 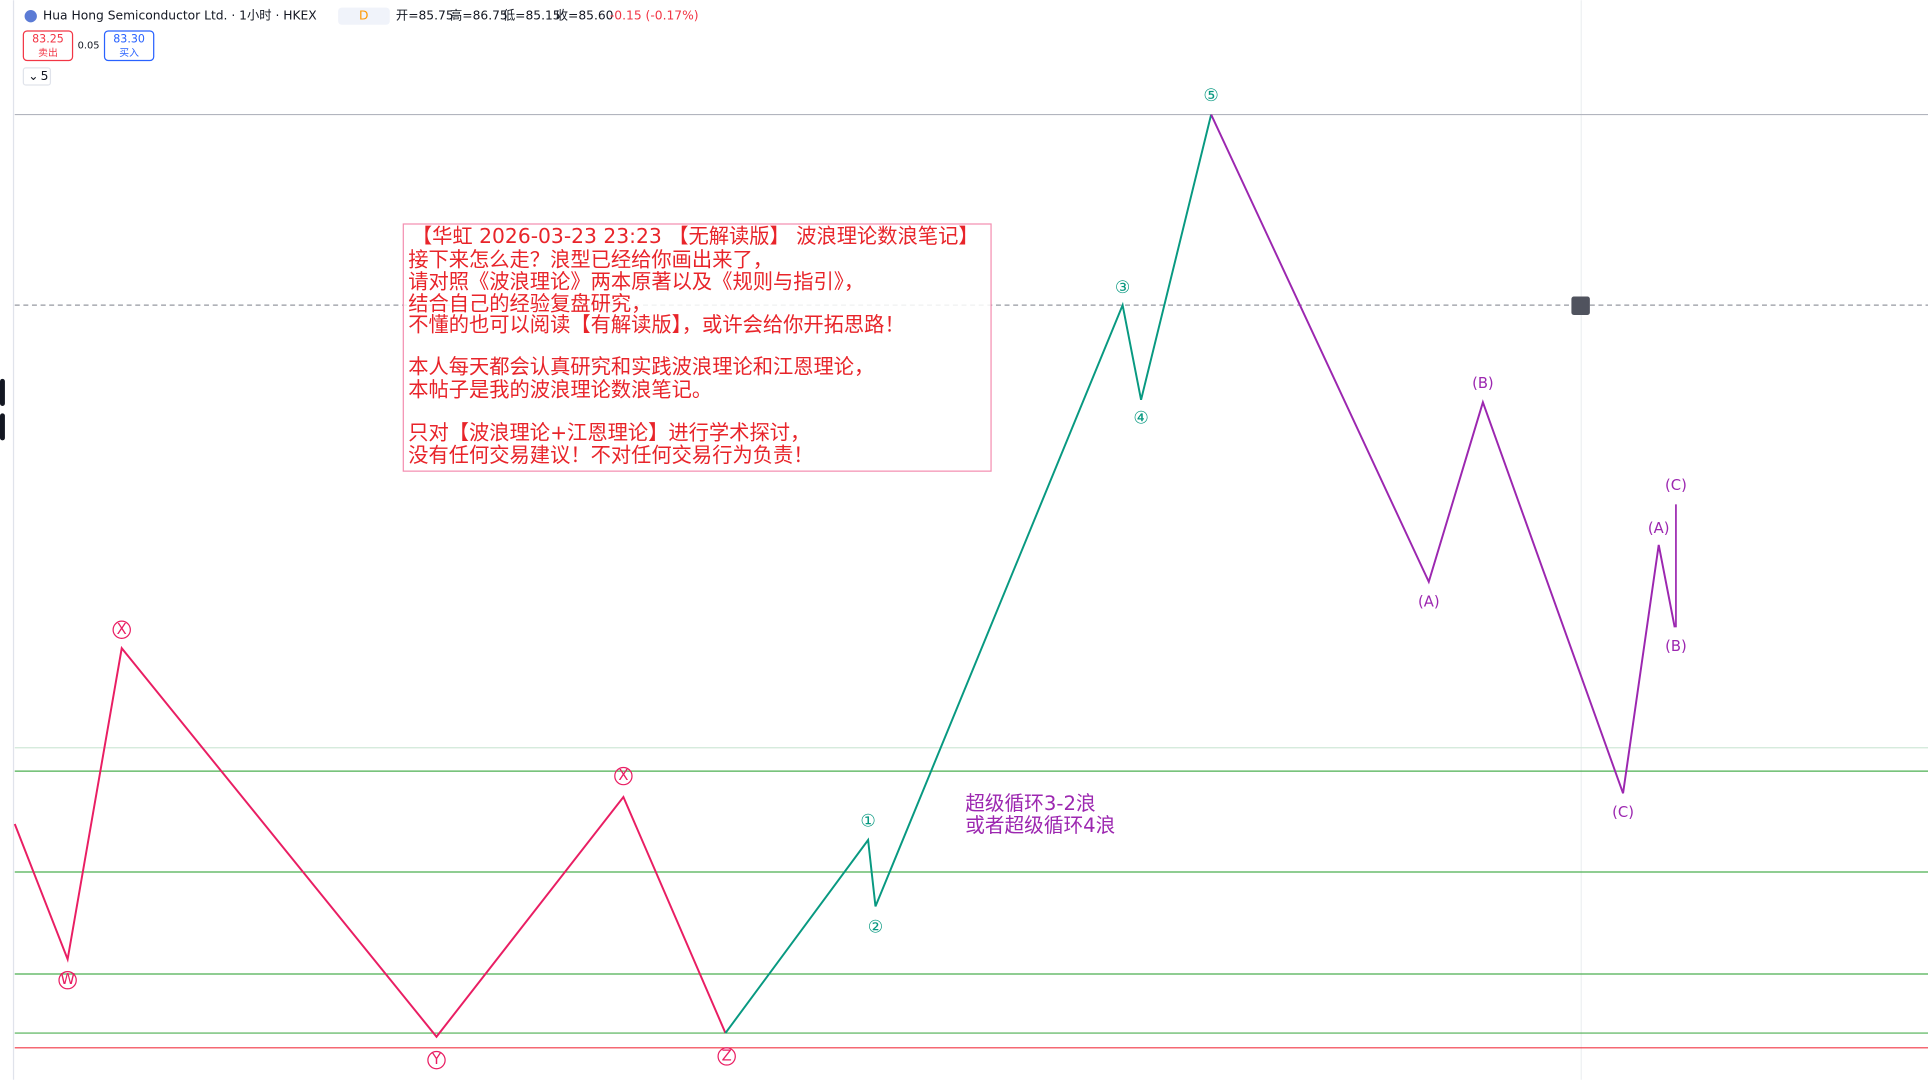 I want to click on note-line: 本帖子是我的波浪理论数浪笔记。, so click(x=560, y=390).